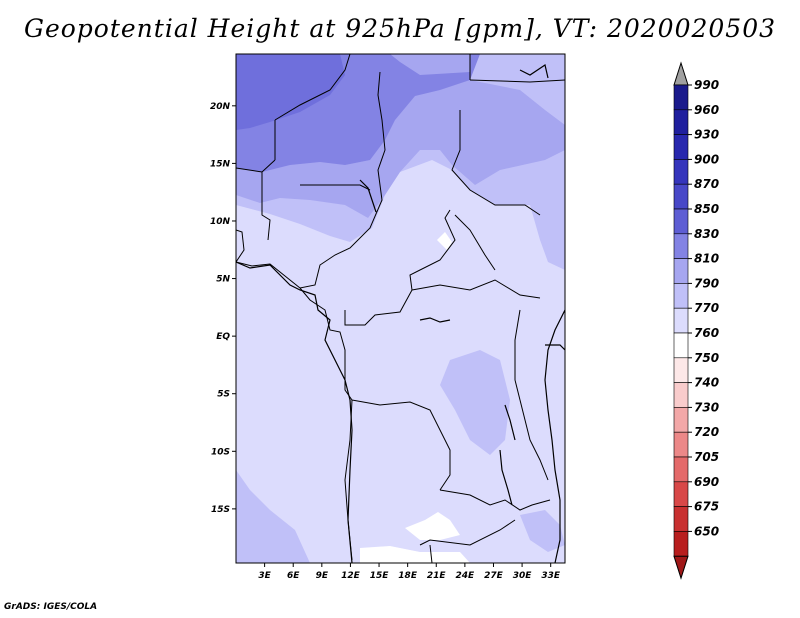  Describe the element at coordinates (432, 526) in the screenshot. I see `field-760-south` at that location.